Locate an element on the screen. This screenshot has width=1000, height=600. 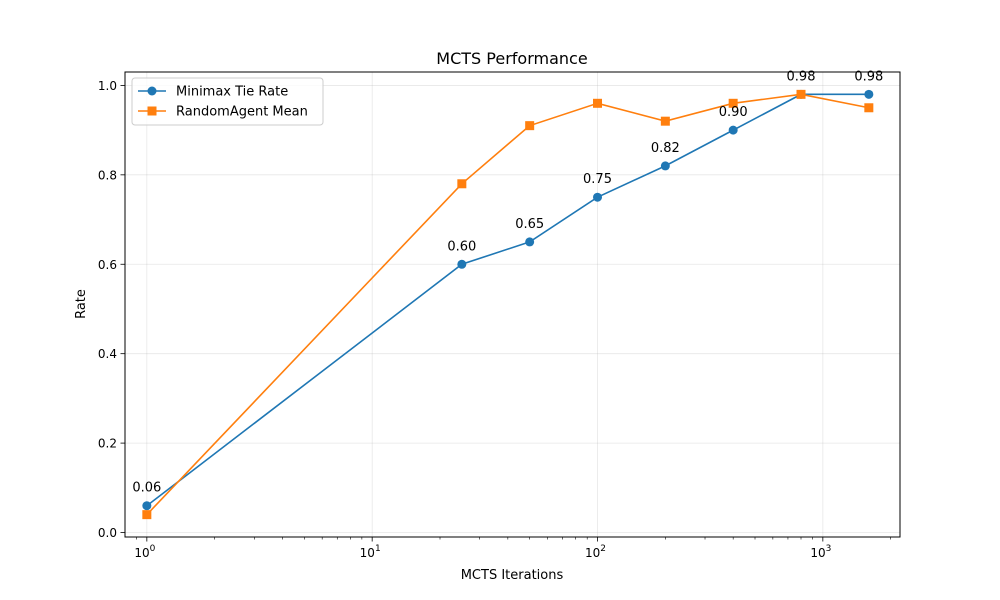
x-axis-ticks: 10⁰ 10¹ 10² 10³ is located at coordinates (512, 548).